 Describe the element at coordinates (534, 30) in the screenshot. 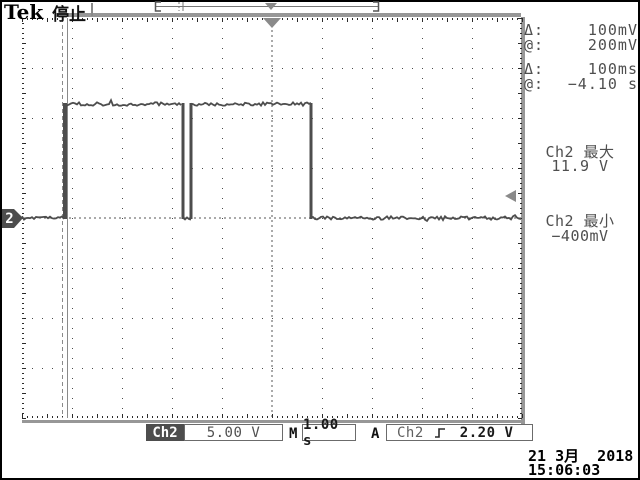

I see `cursor-delta-v-label: Δ:` at that location.